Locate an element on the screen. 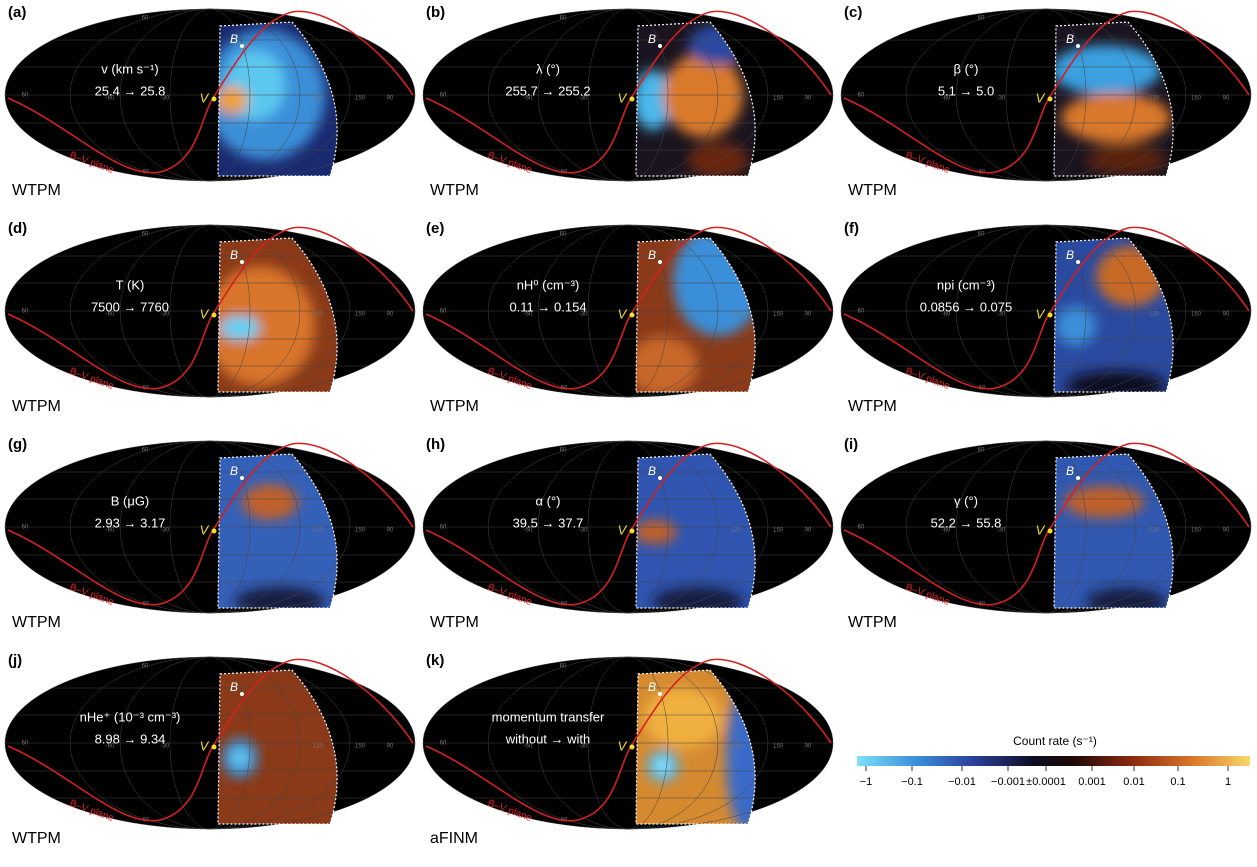  panel-letter: (d) is located at coordinates (17, 228).